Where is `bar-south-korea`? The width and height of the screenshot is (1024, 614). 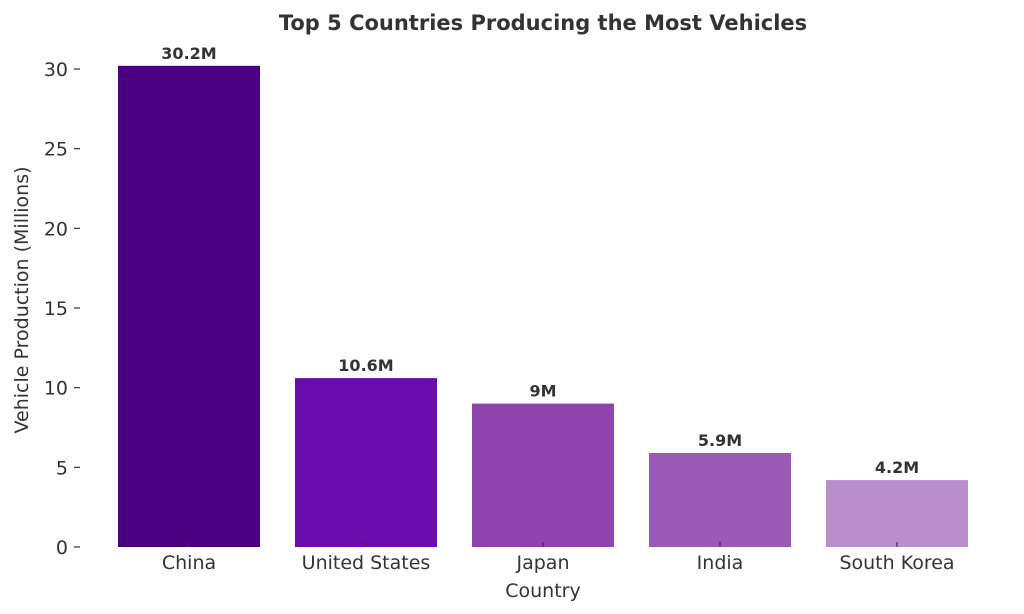 bar-south-korea is located at coordinates (897, 513).